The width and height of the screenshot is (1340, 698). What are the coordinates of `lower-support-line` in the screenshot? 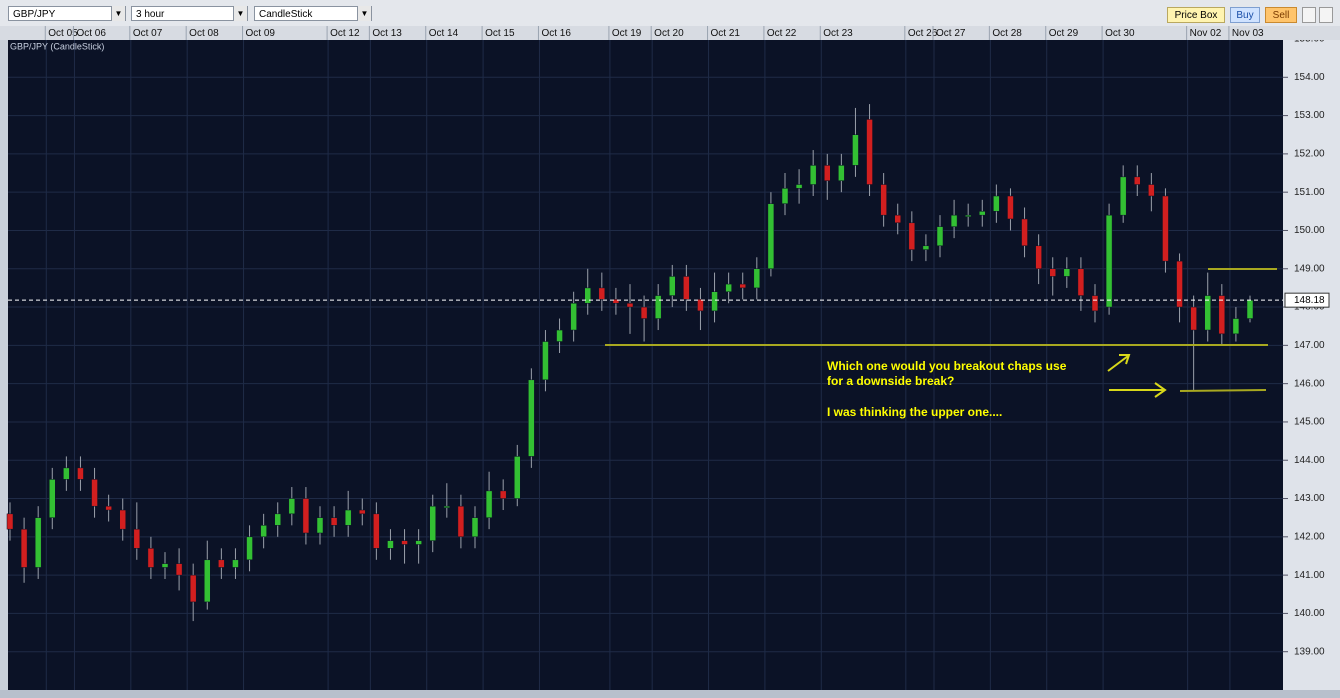 It's located at (1223, 390).